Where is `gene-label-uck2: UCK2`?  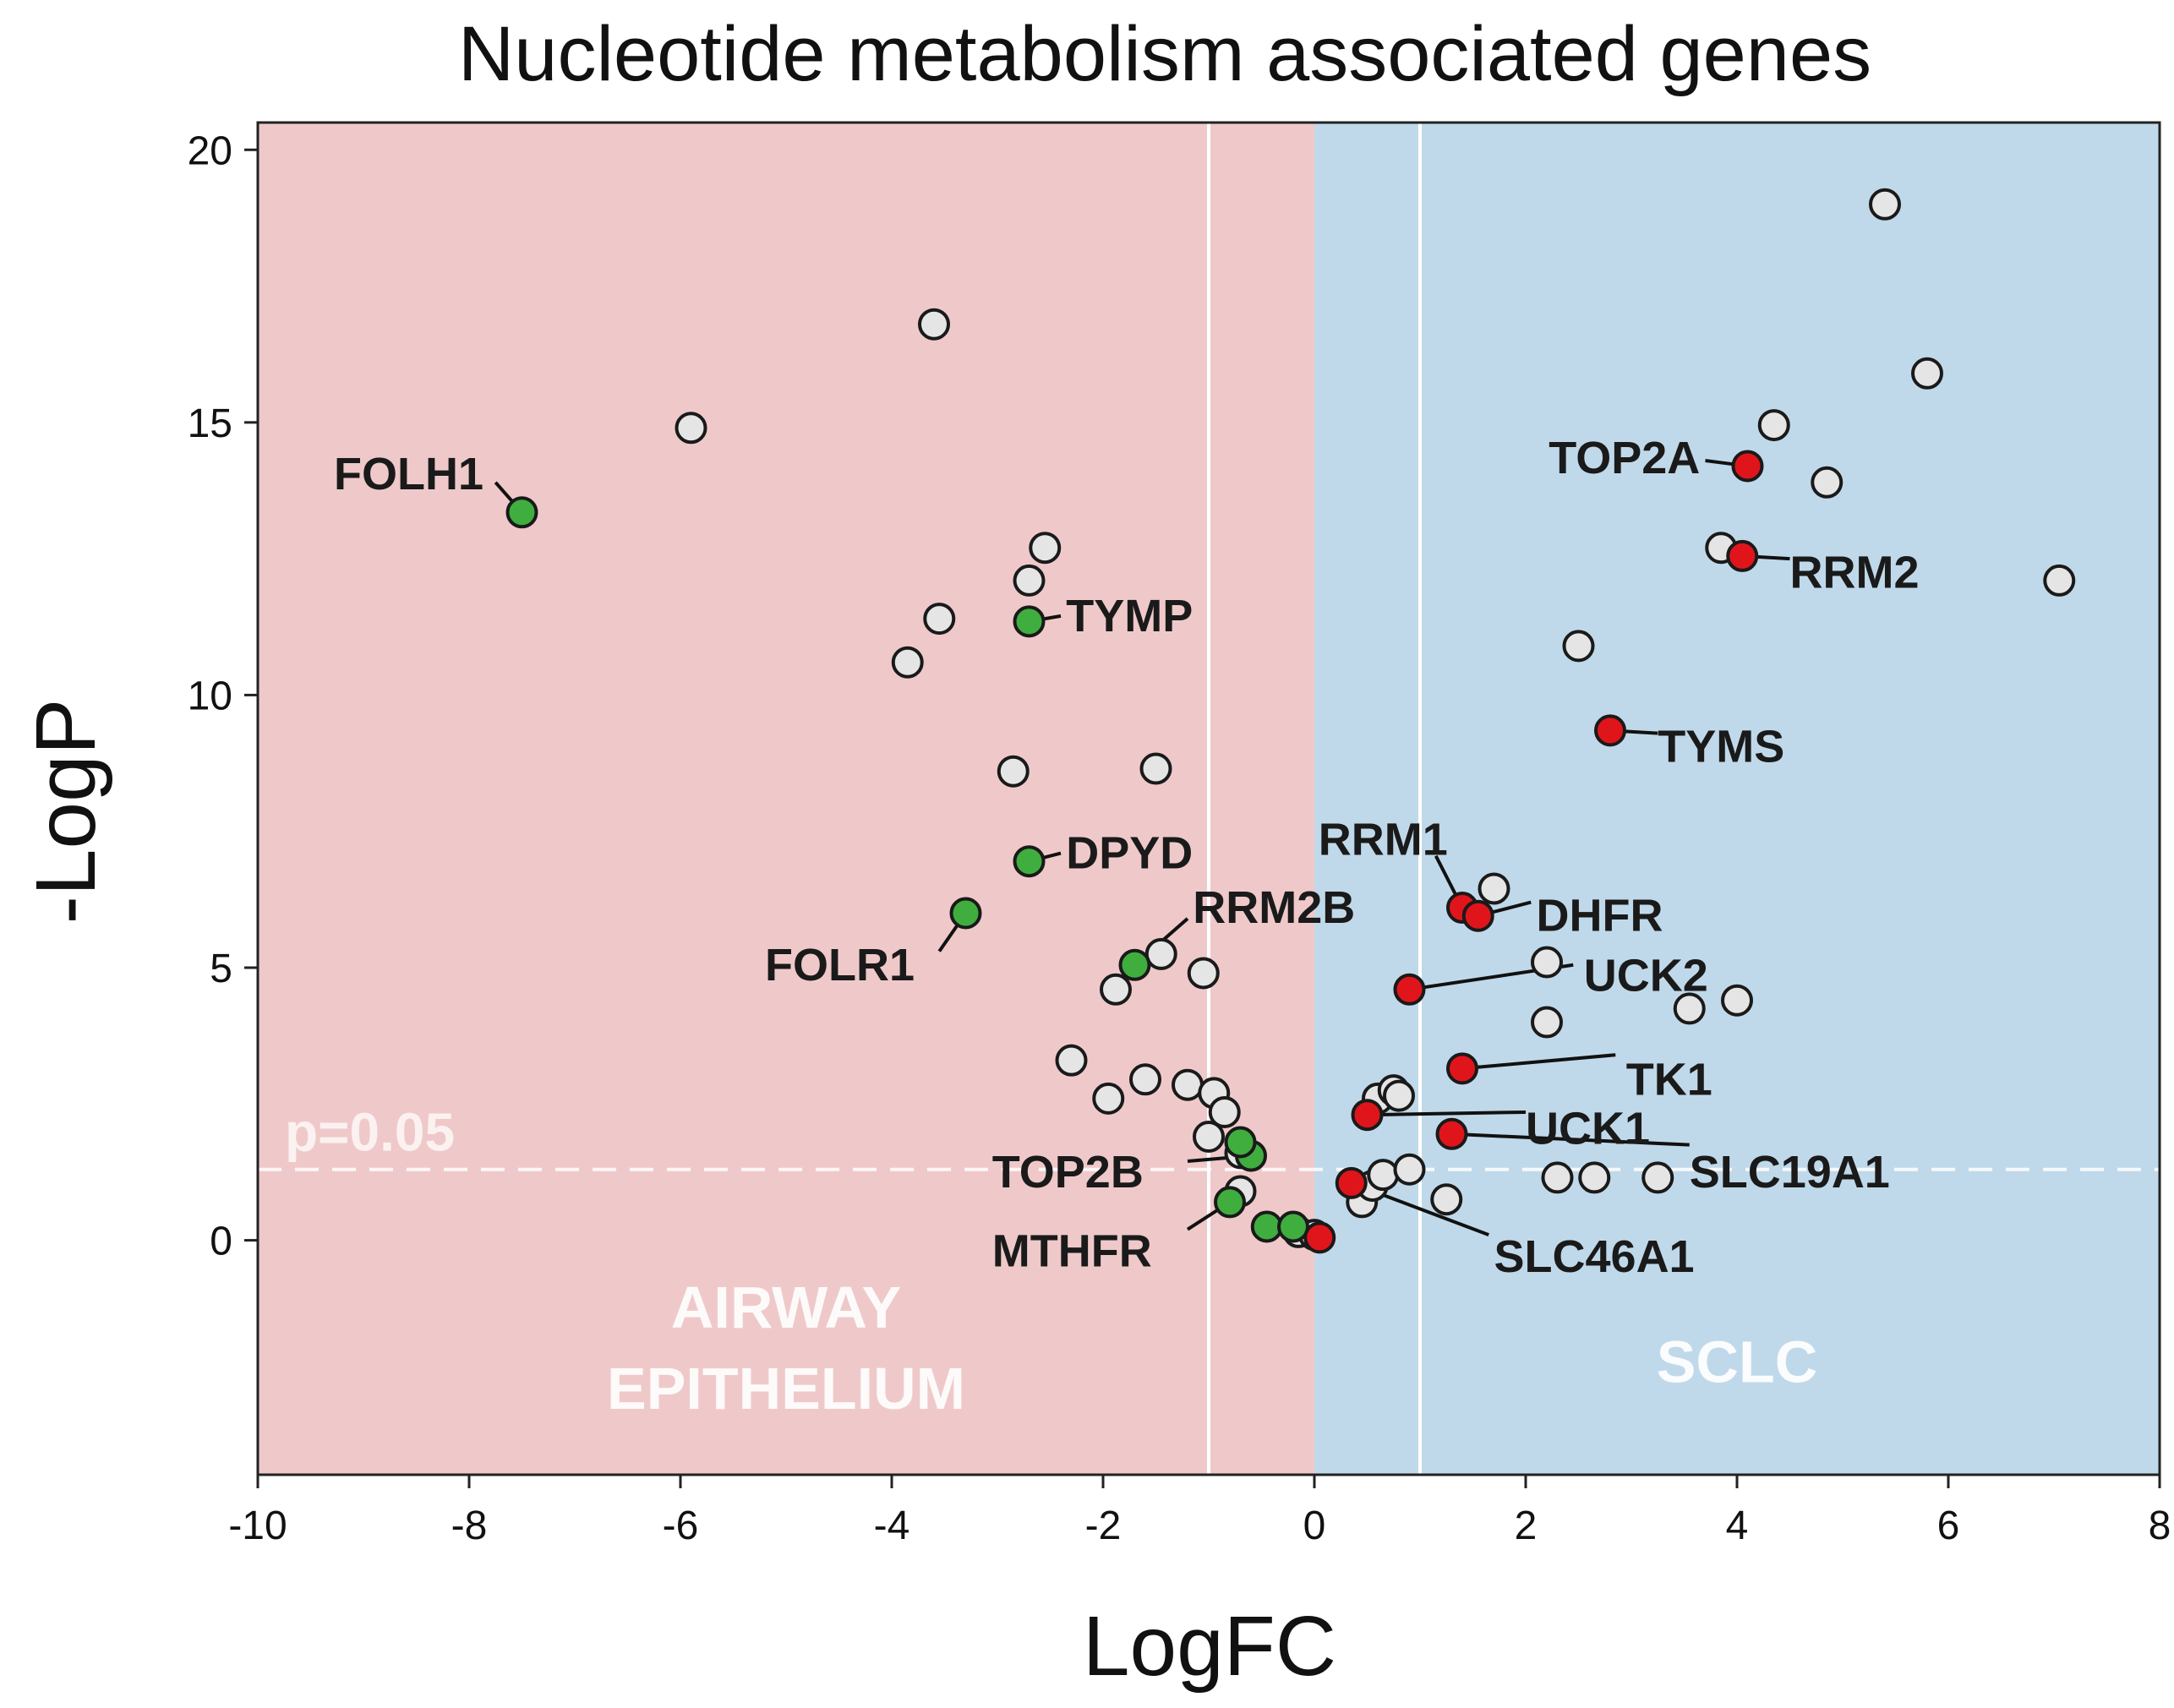
gene-label-uck2: UCK2 is located at coordinates (1646, 976).